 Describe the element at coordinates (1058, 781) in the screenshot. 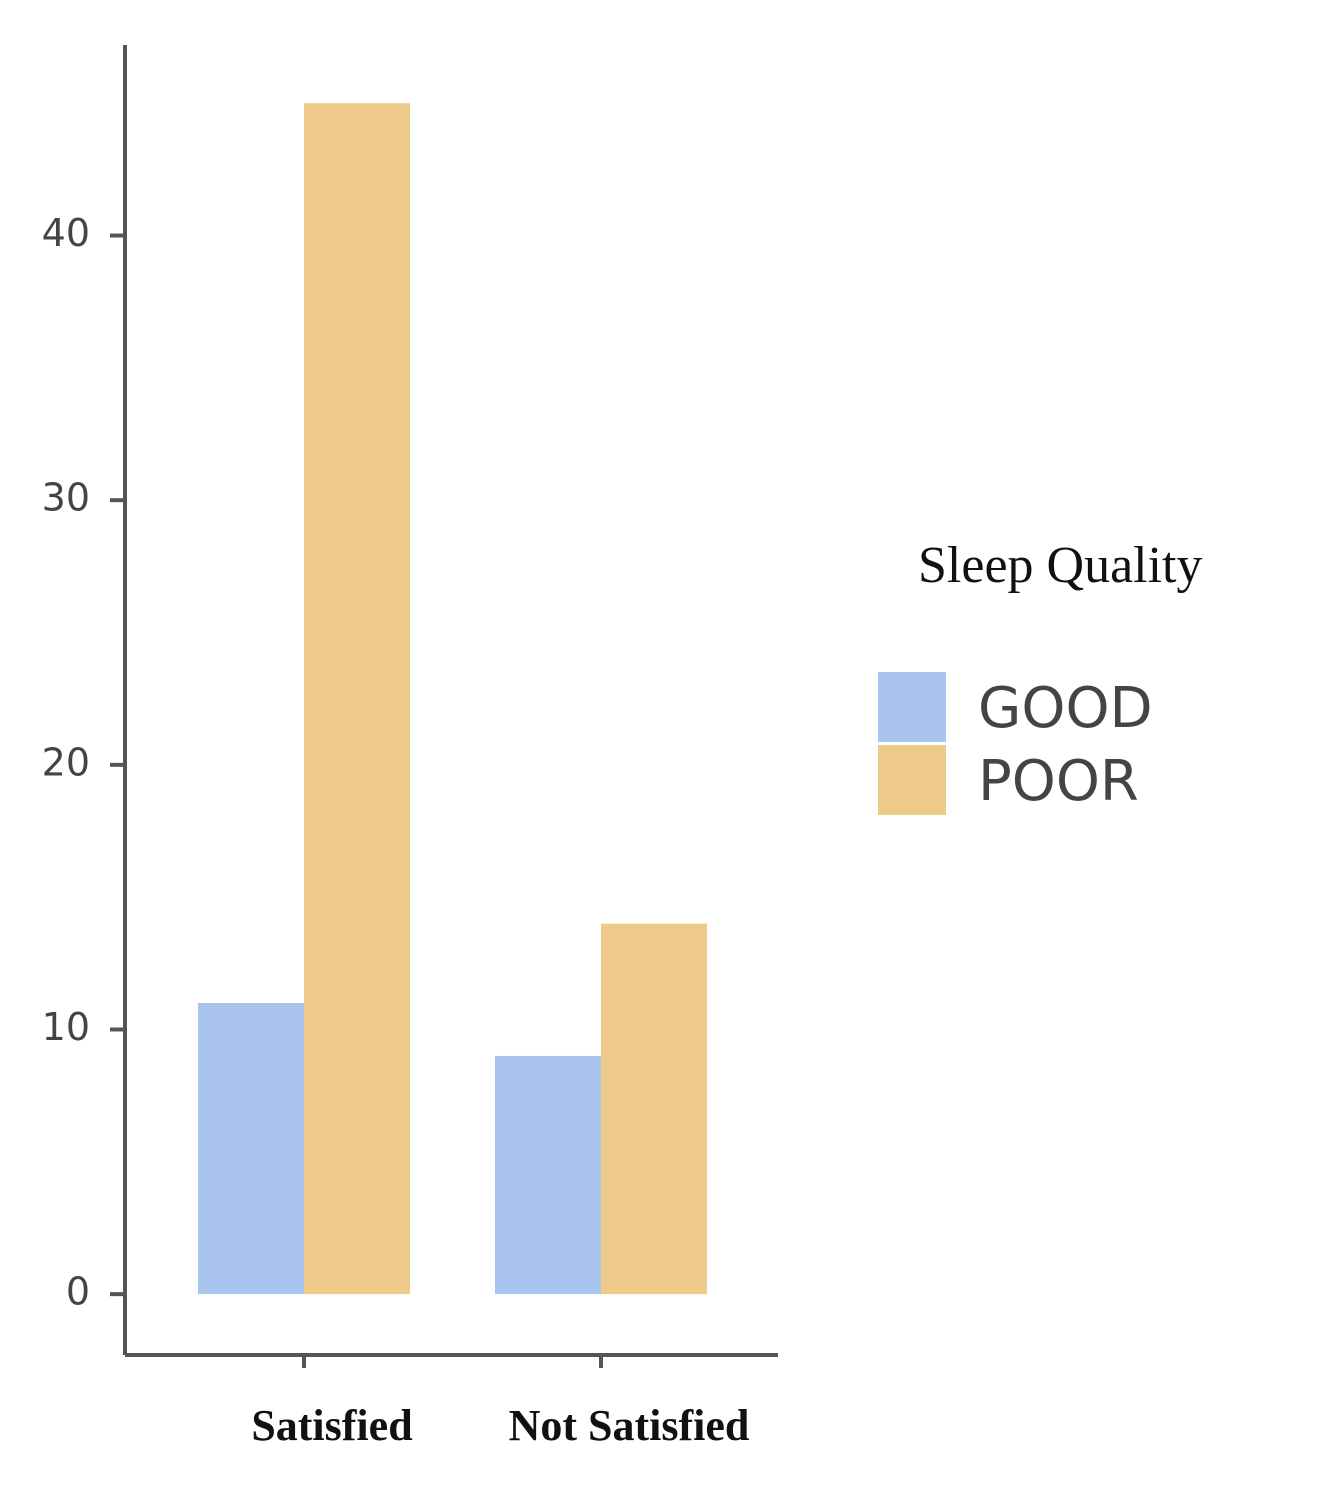

I see `legend-label: POOR` at that location.